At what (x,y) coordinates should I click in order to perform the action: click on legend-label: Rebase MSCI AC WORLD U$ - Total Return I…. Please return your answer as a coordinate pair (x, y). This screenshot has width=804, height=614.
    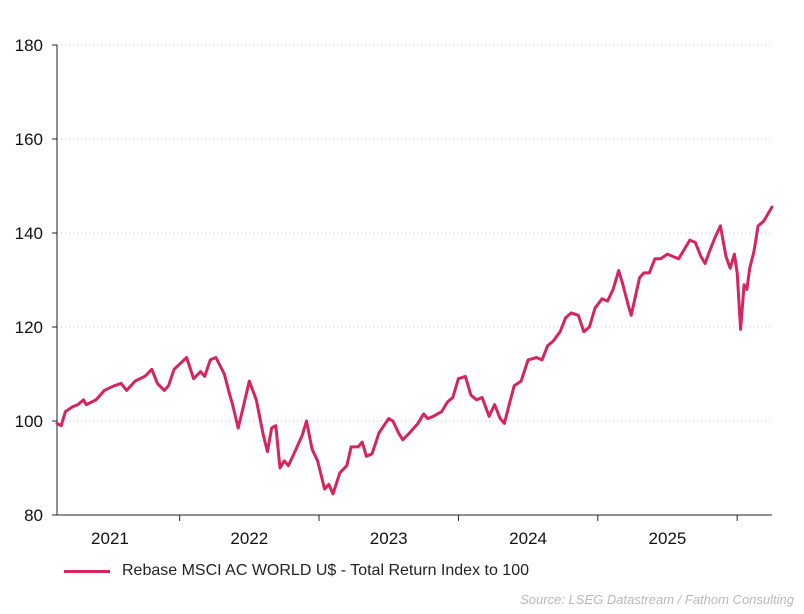
    Looking at the image, I should click on (325, 570).